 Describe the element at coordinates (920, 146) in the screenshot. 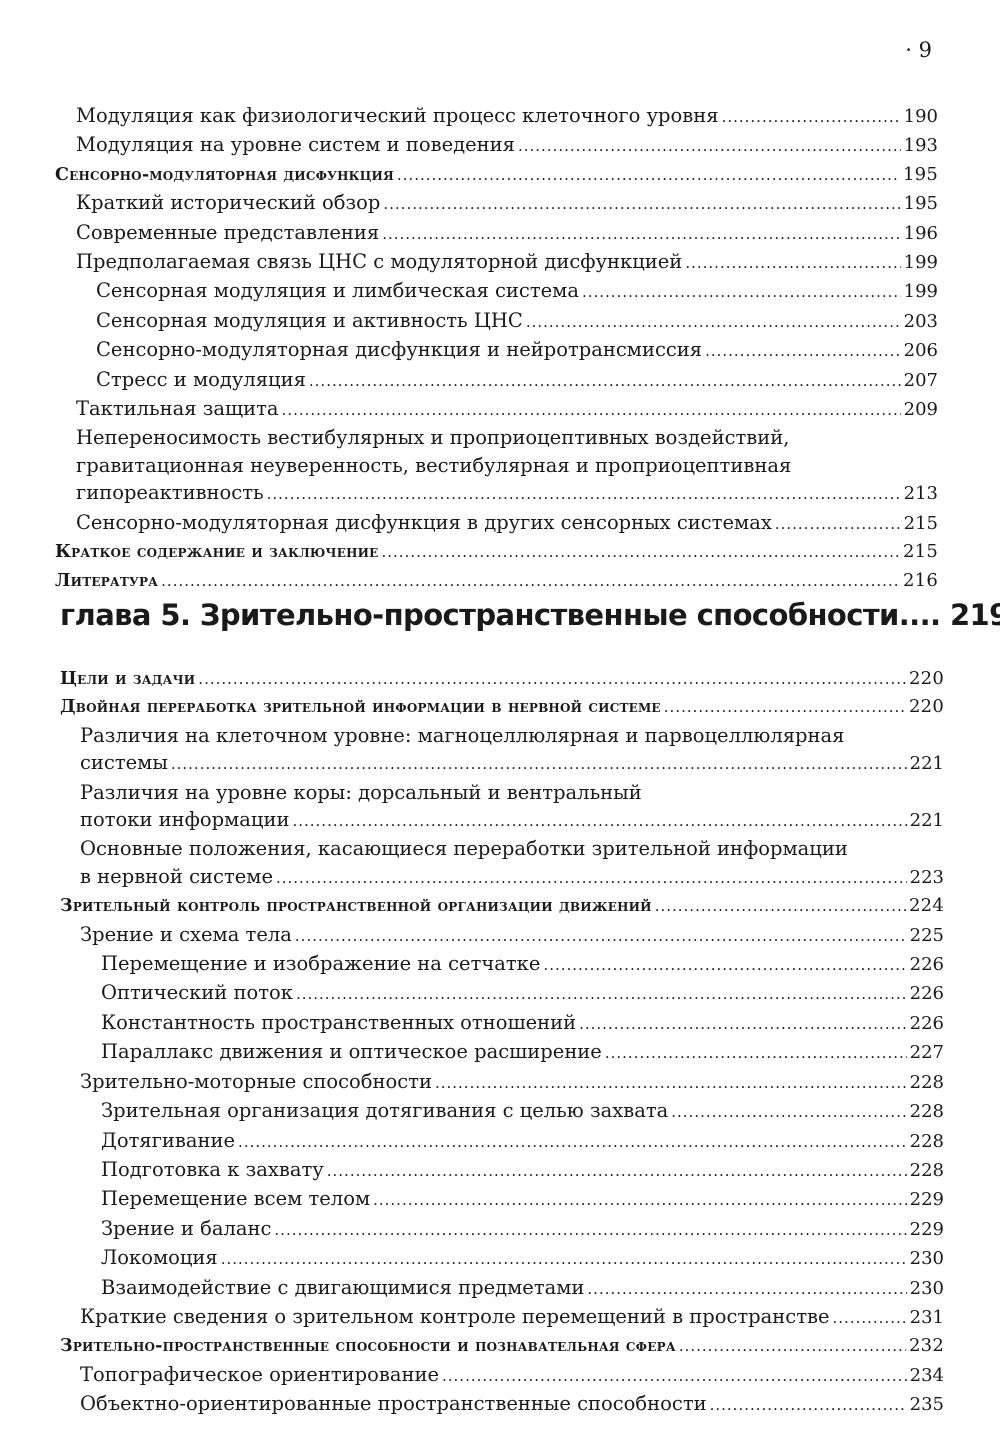

I see `toc-entry-page: 193` at that location.